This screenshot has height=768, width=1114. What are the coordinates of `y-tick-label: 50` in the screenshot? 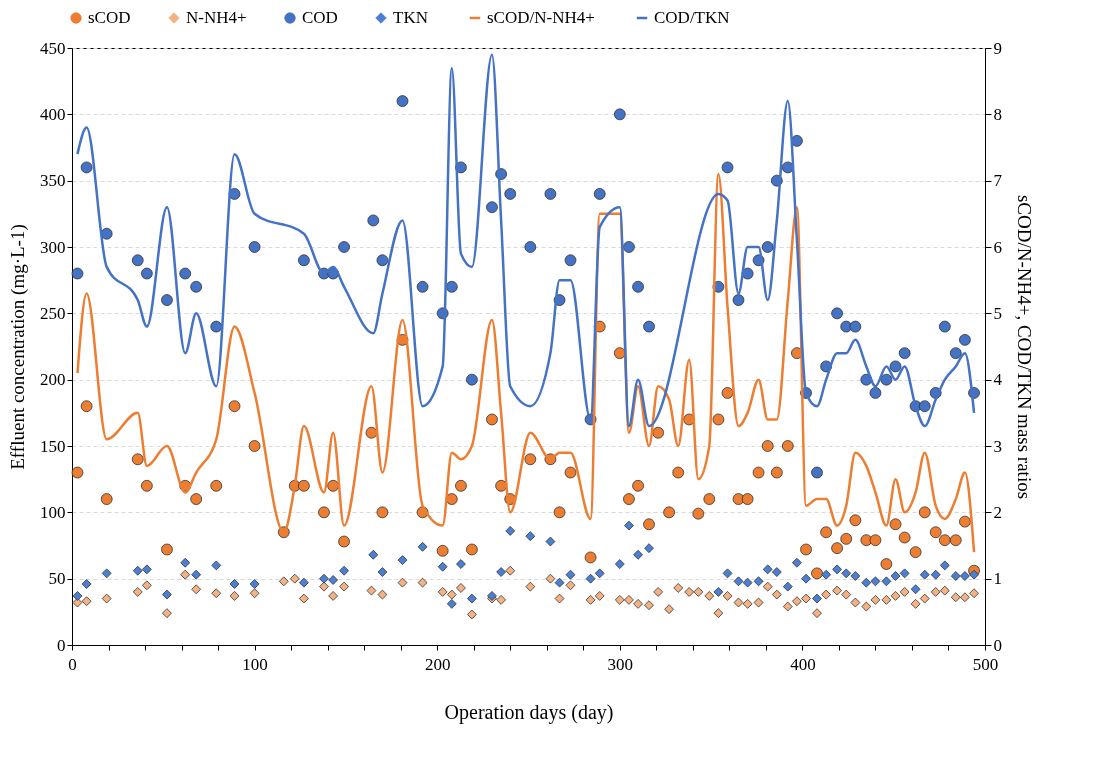 It's located at (57, 579).